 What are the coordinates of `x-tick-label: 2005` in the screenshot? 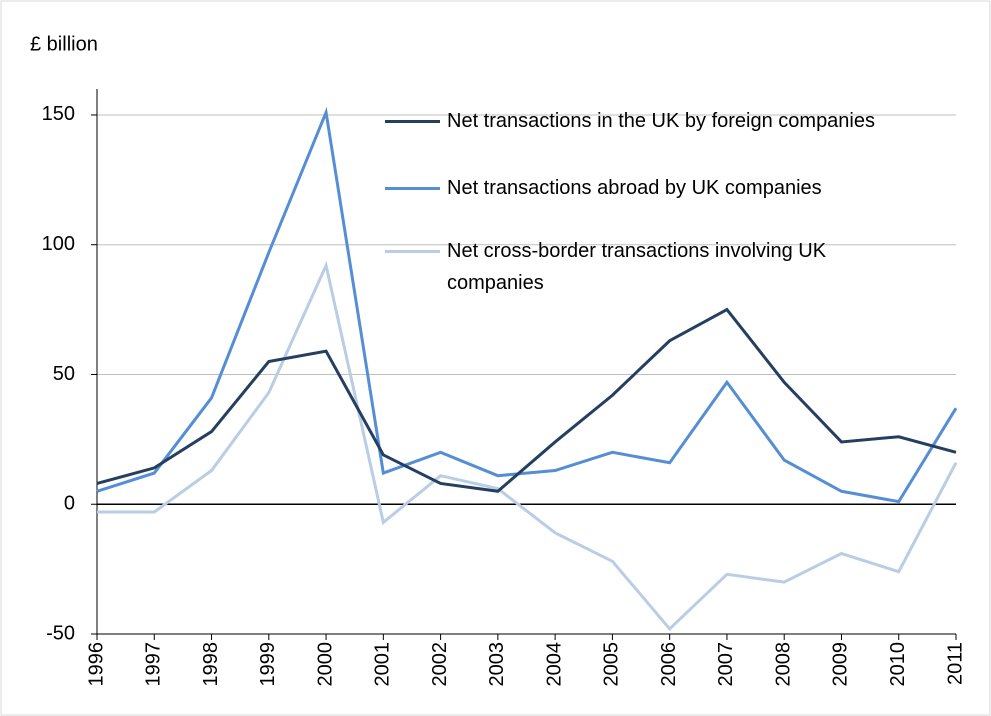 It's located at (612, 664).